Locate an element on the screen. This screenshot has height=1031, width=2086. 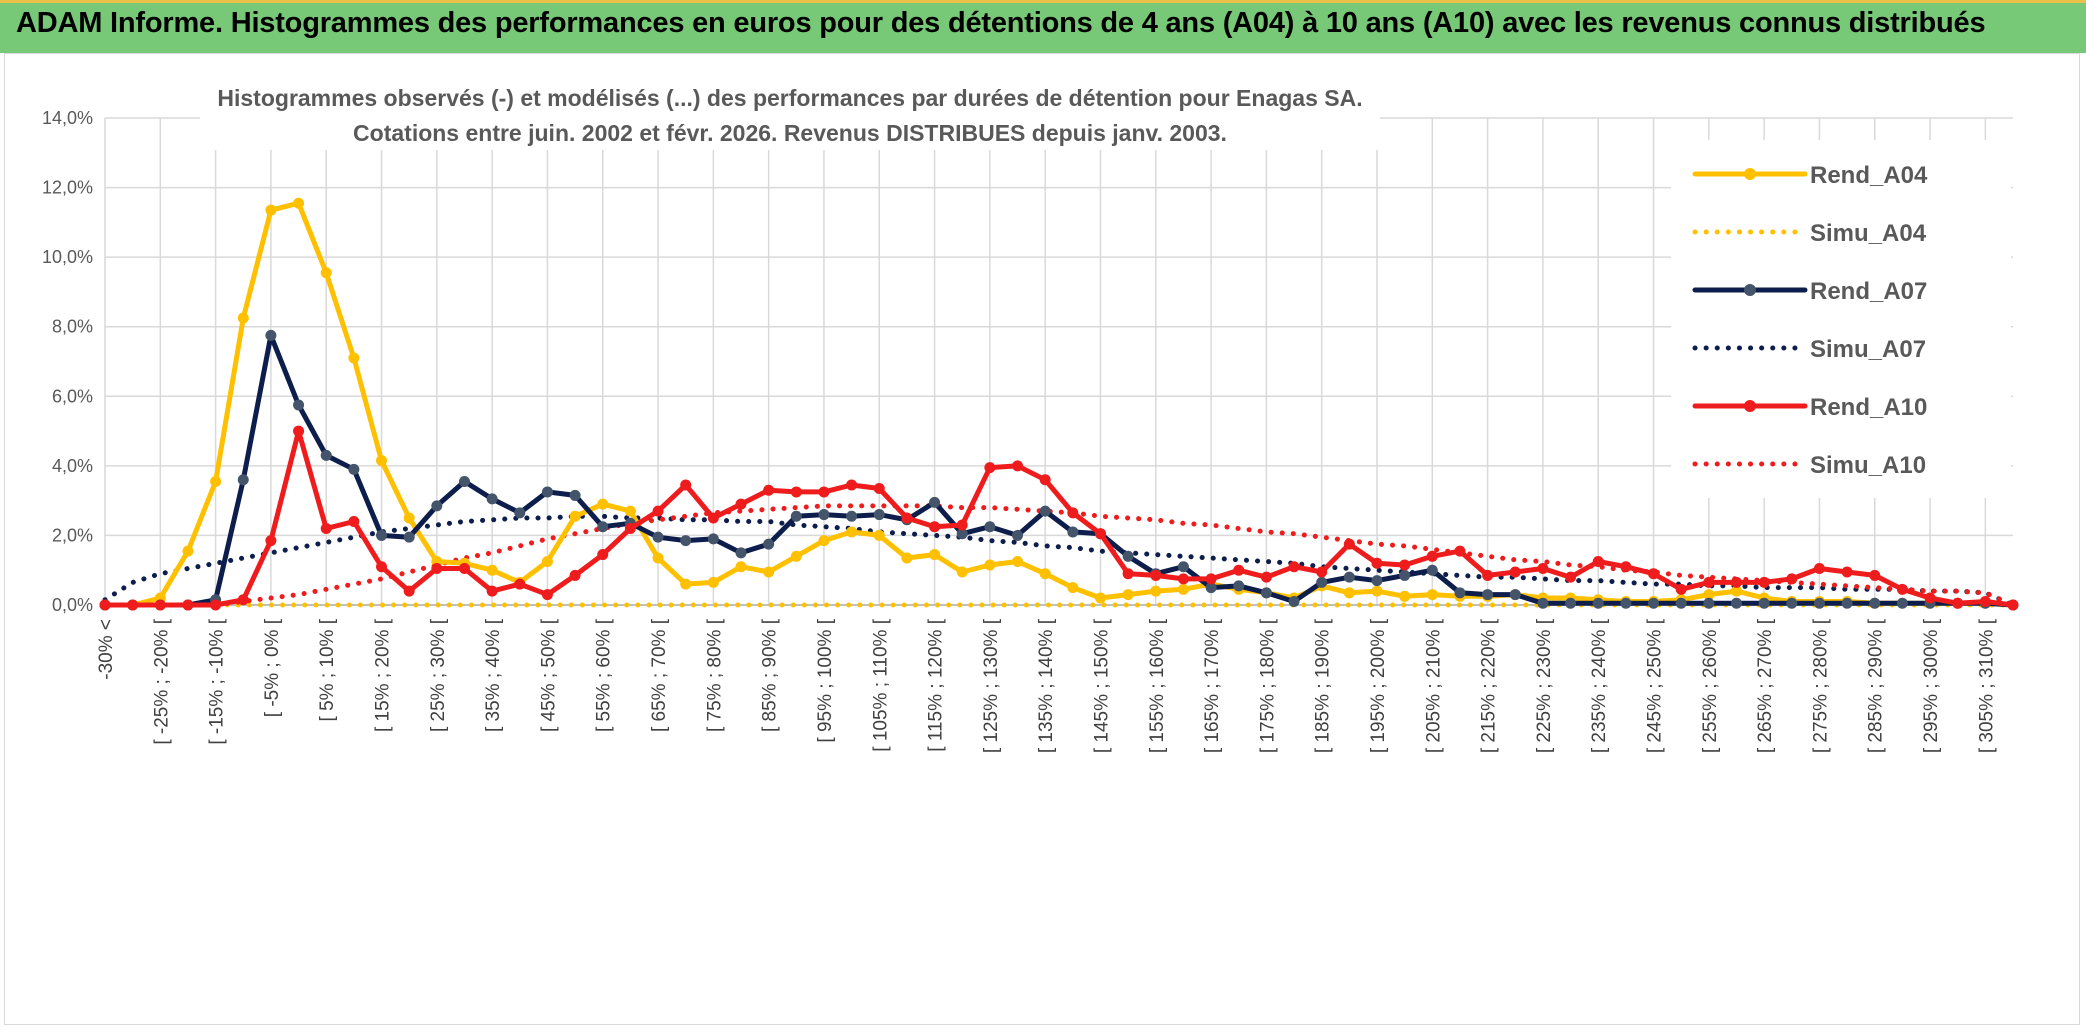
y-tick-label: 14,0% is located at coordinates (67, 118).